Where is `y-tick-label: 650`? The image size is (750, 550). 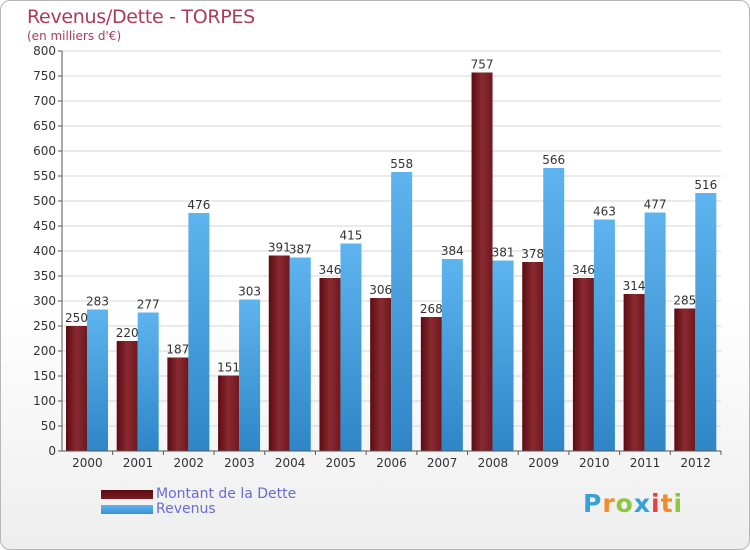
y-tick-label: 650 is located at coordinates (44, 126).